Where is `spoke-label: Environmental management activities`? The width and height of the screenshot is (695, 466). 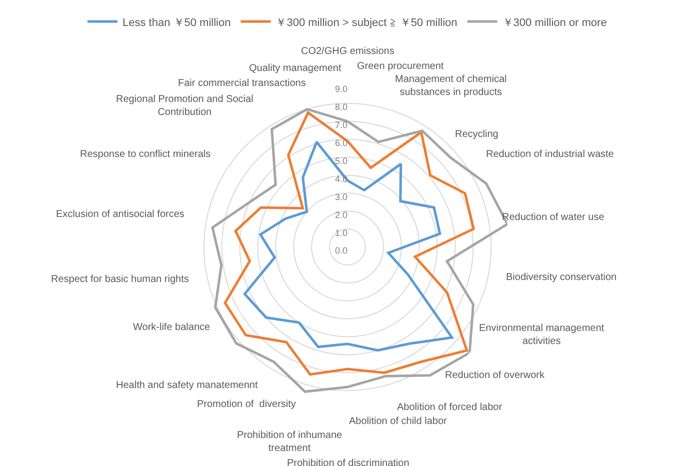
spoke-label: Environmental management activities is located at coordinates (541, 335).